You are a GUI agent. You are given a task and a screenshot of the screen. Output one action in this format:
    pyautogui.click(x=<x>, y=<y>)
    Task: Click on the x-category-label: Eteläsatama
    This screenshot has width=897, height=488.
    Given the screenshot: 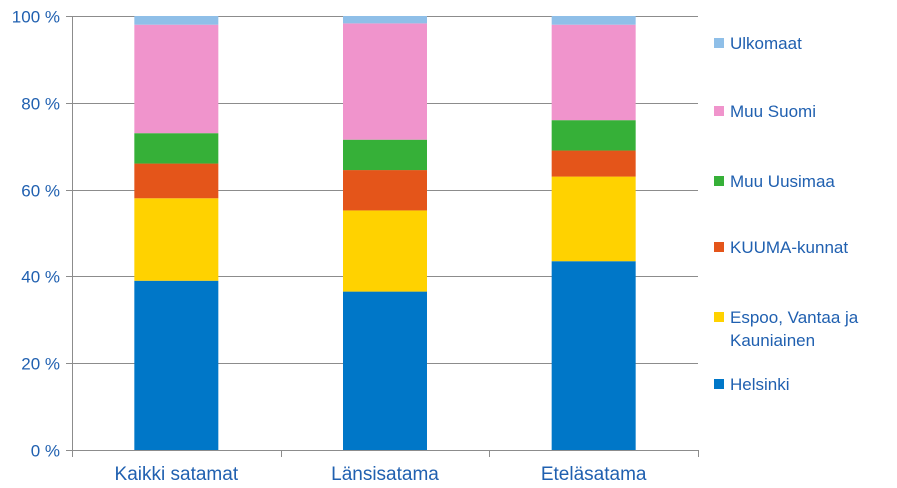 What is the action you would take?
    pyautogui.click(x=594, y=474)
    